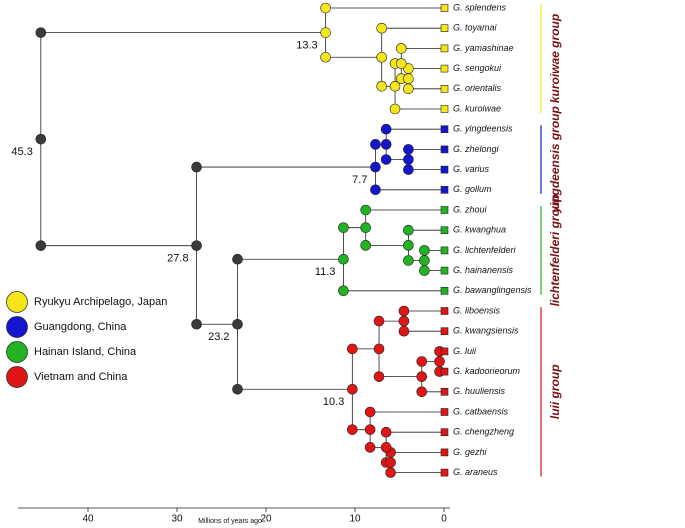 This screenshot has height=528, width=685. I want to click on tip-label: G. gollum, so click(472, 189).